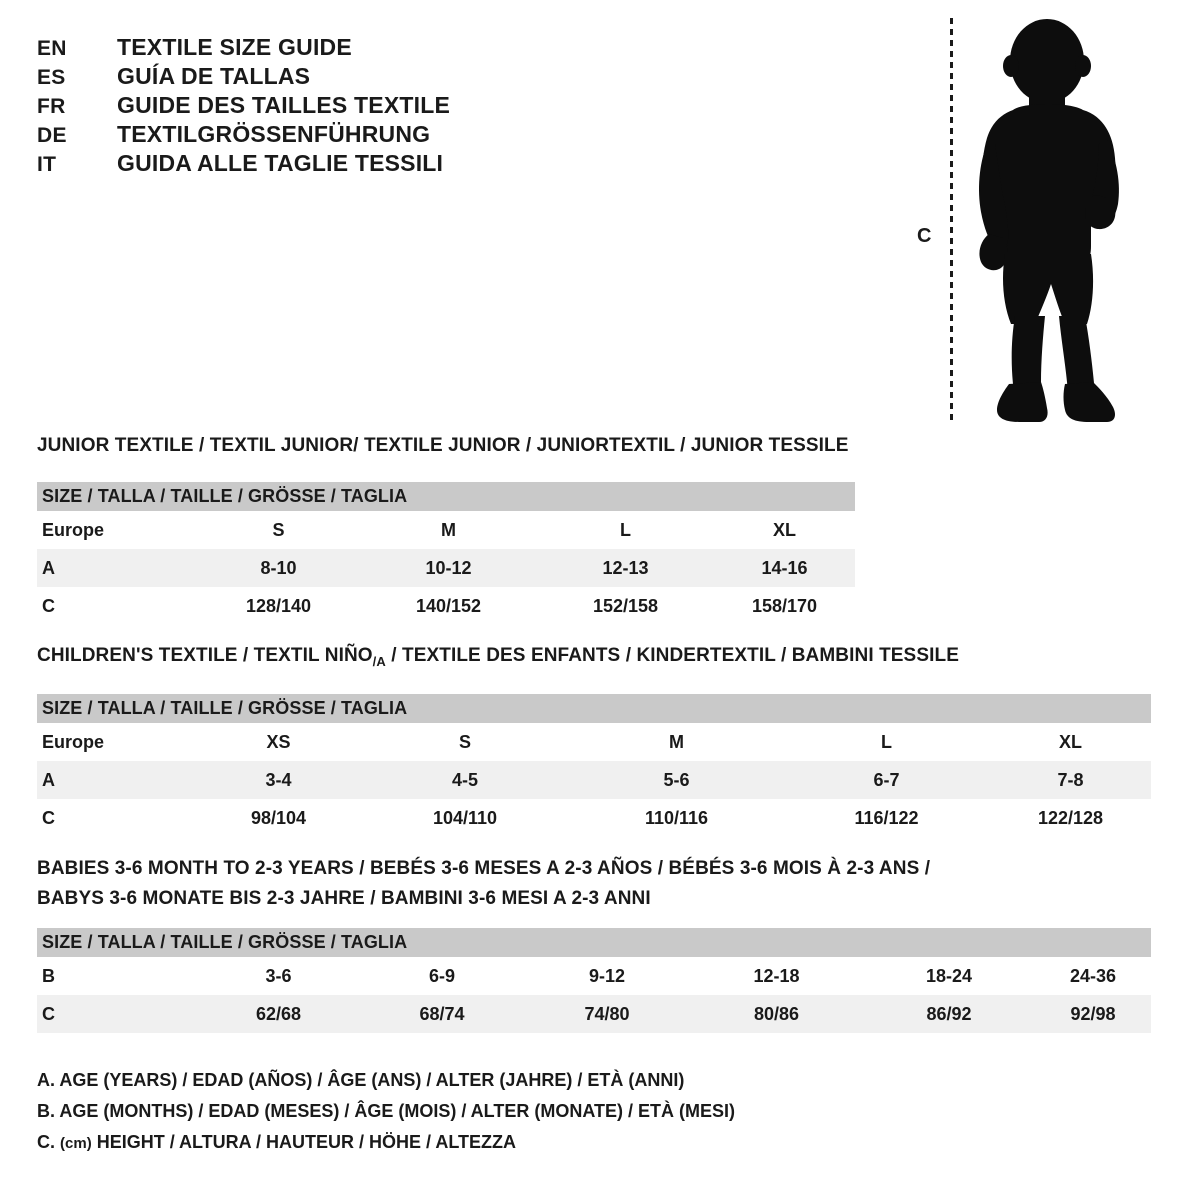 Image resolution: width=1200 pixels, height=1200 pixels. I want to click on language-code-it: IT, so click(47, 164).